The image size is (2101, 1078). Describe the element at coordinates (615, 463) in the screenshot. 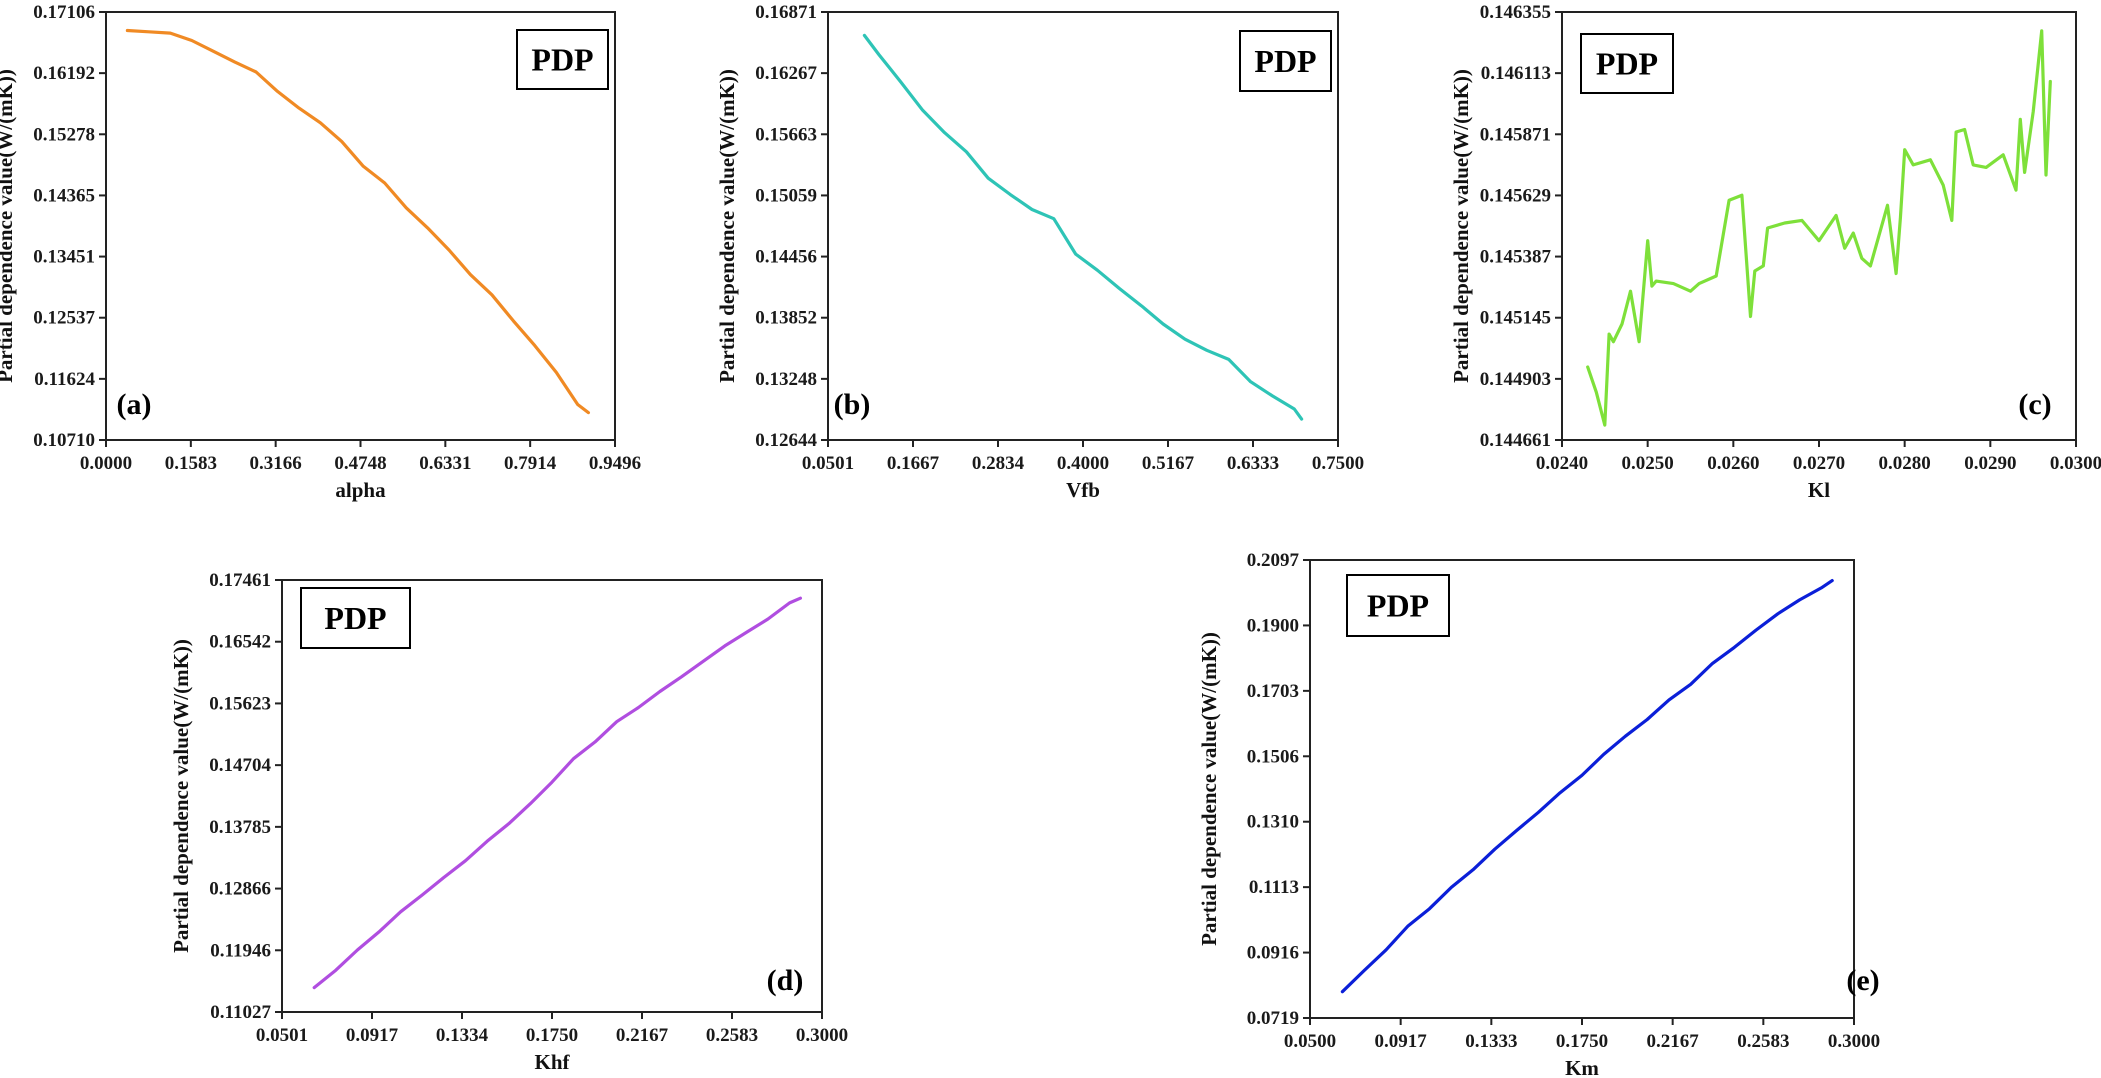

I see `x-tick-label: 0.9496` at that location.